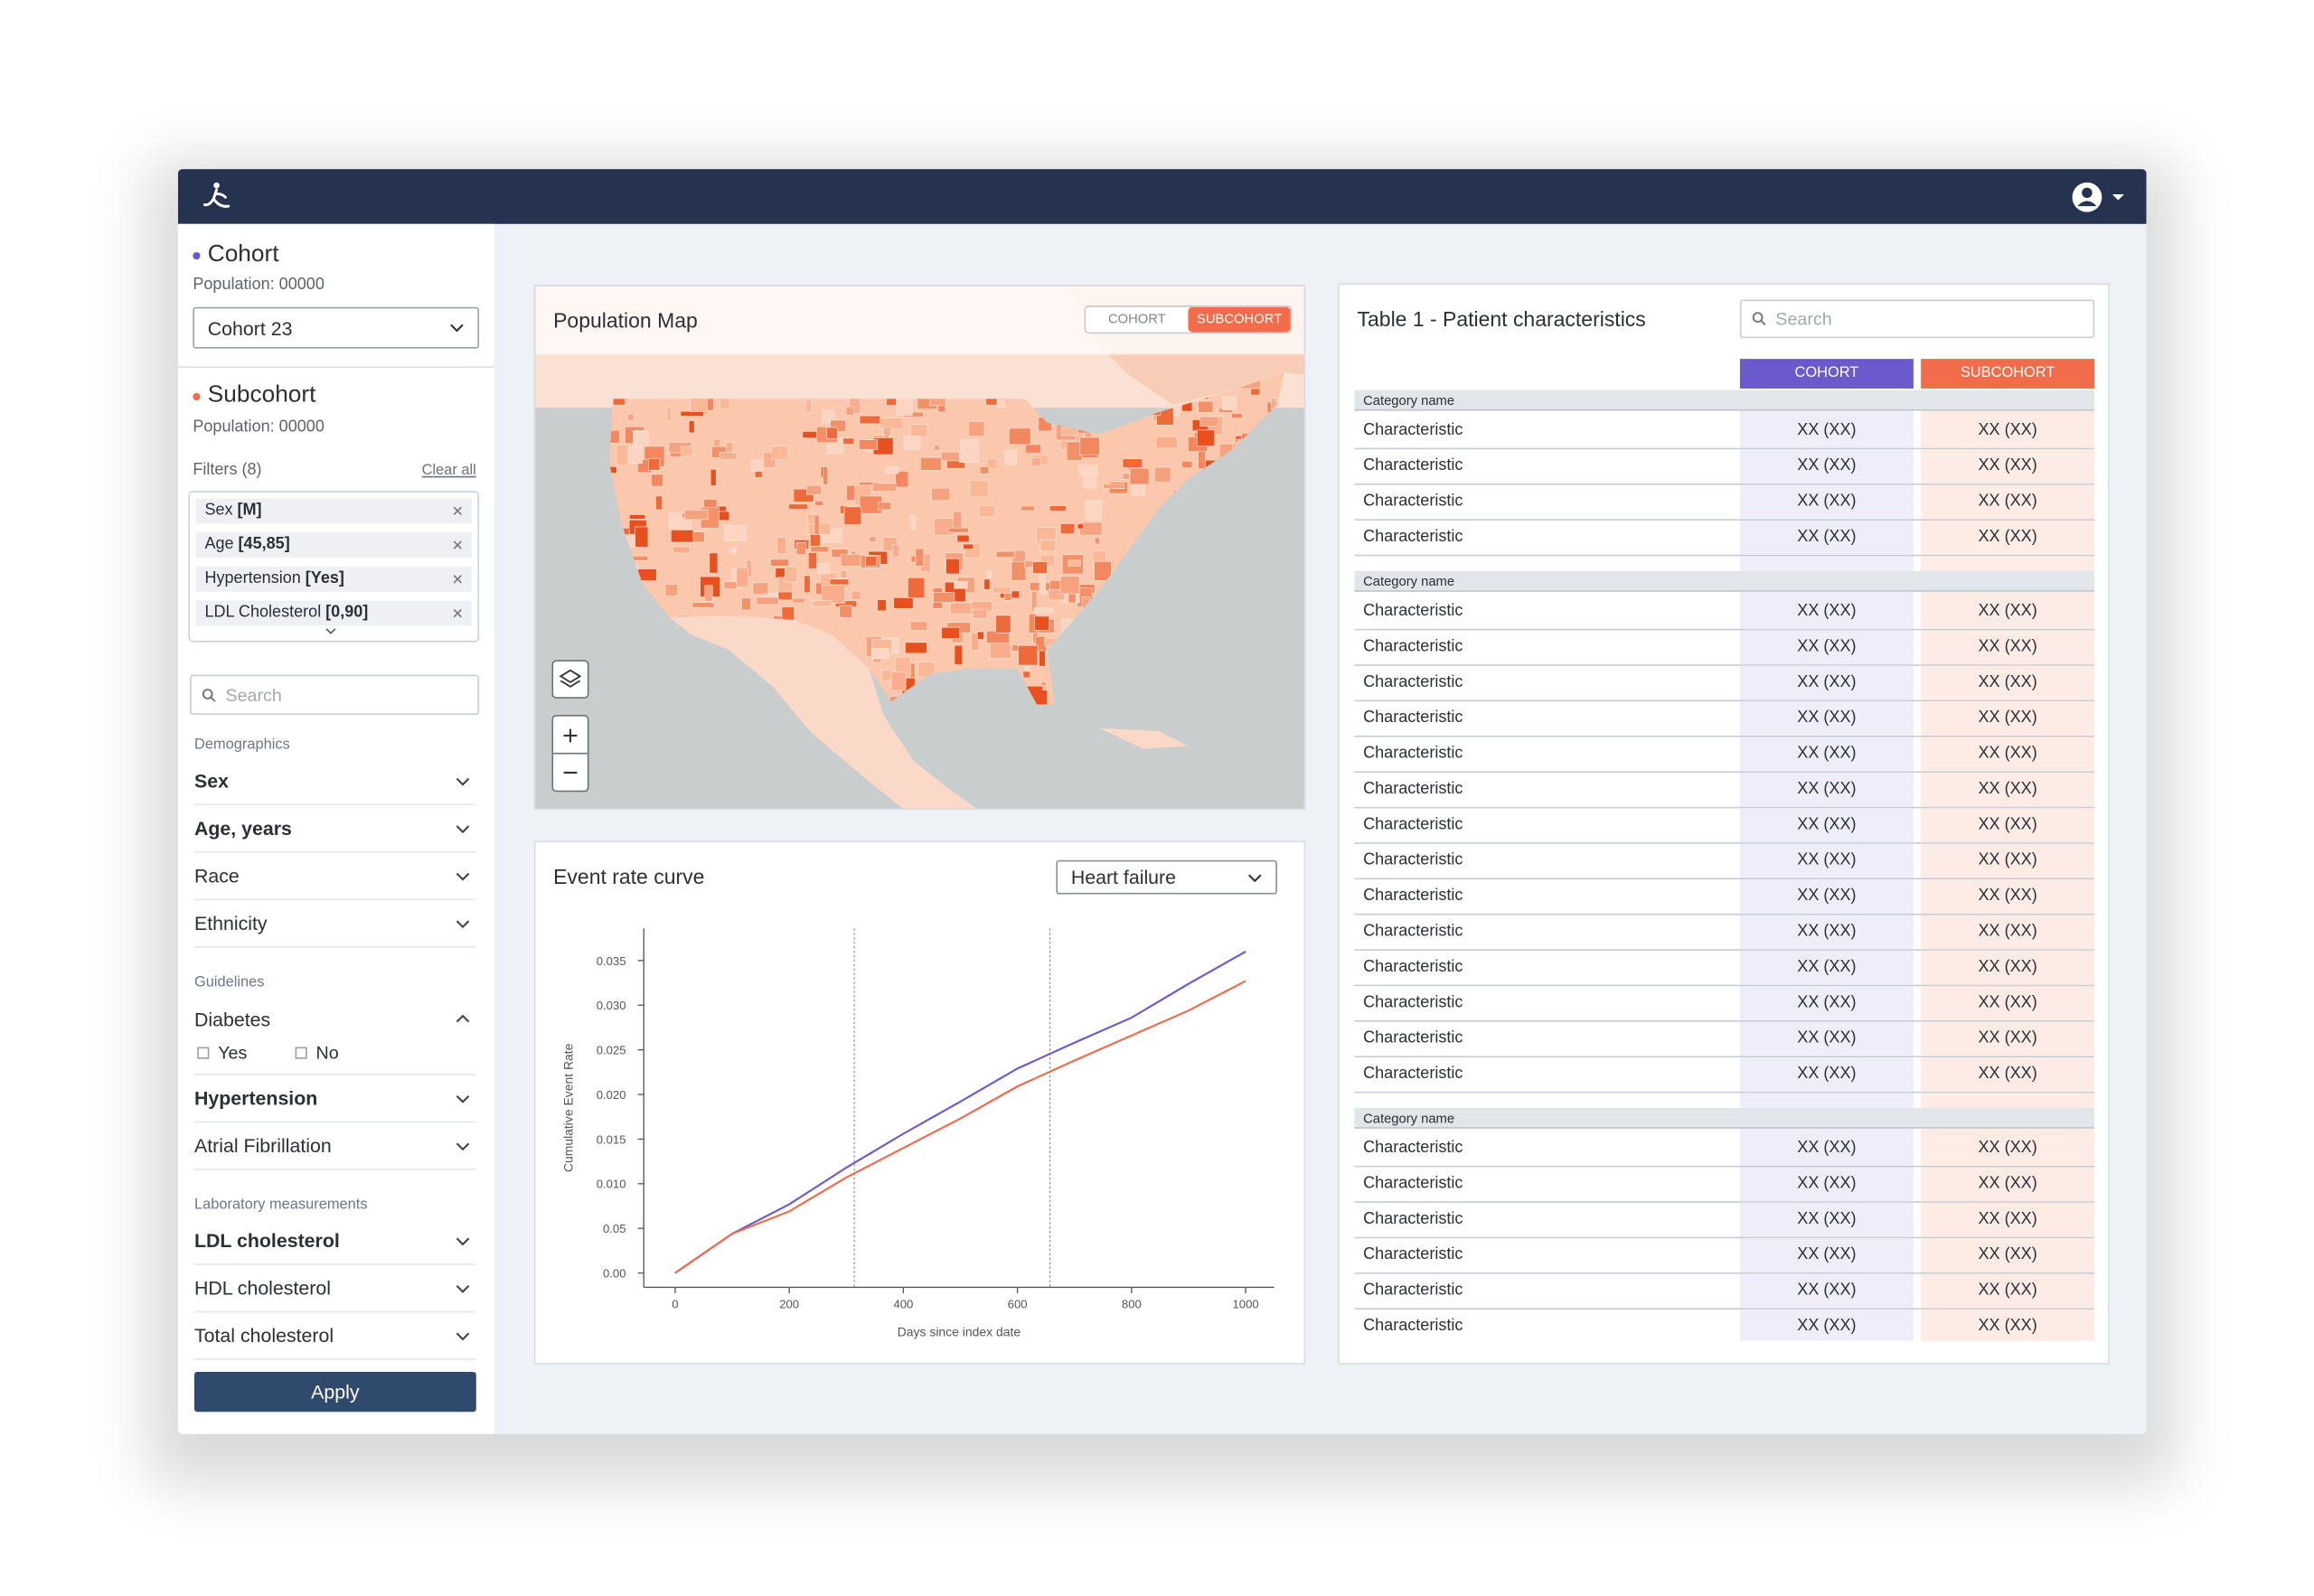  What do you see at coordinates (2101, 197) in the screenshot?
I see `user-menu` at bounding box center [2101, 197].